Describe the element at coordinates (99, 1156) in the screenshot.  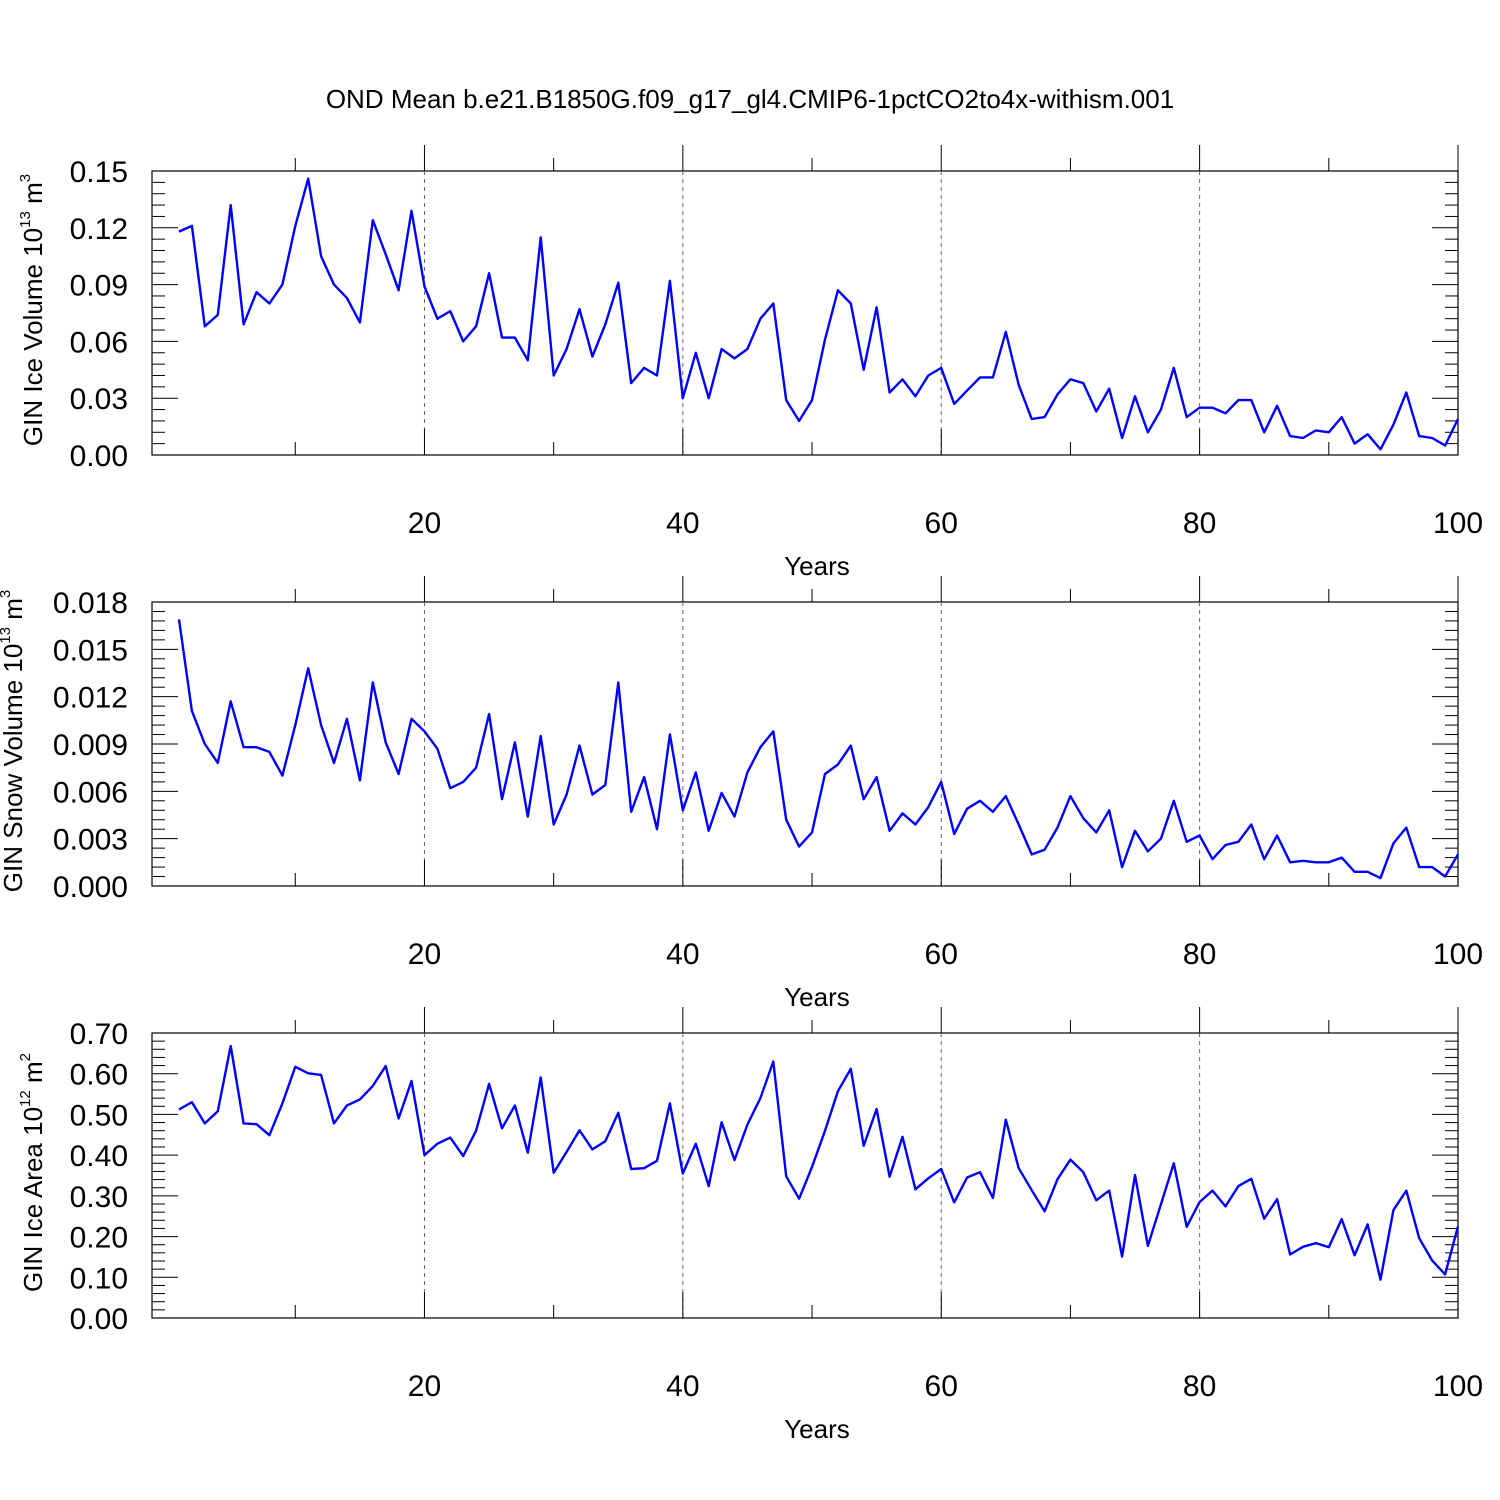
I see `y-tick-label: 0.40` at that location.